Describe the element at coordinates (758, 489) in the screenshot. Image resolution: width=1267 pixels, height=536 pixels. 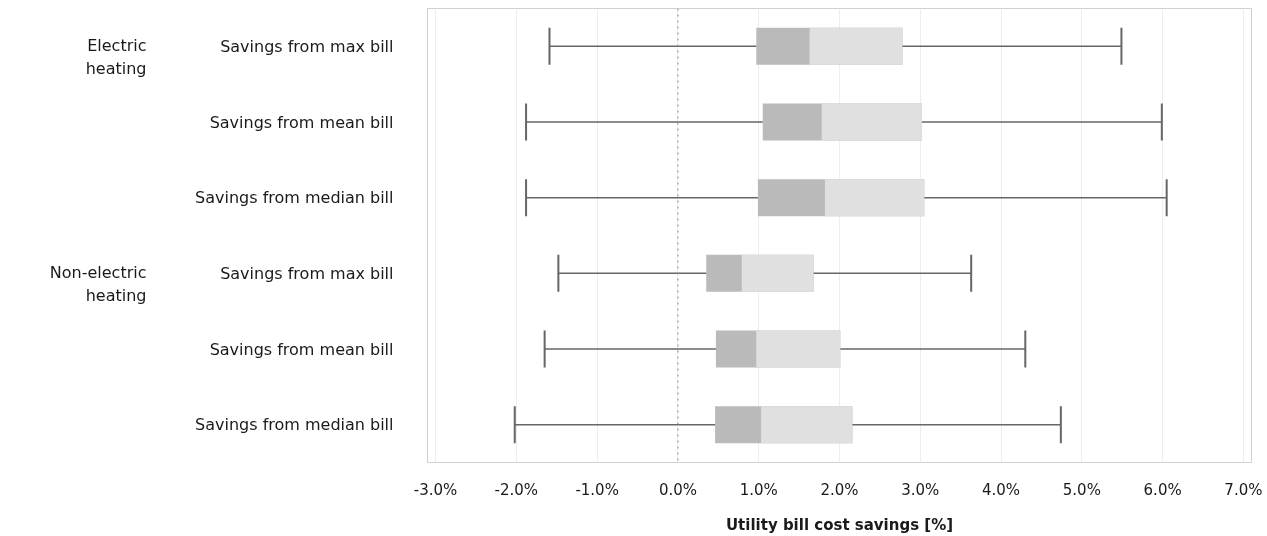
I see `x-tick-label: 1.0%` at that location.